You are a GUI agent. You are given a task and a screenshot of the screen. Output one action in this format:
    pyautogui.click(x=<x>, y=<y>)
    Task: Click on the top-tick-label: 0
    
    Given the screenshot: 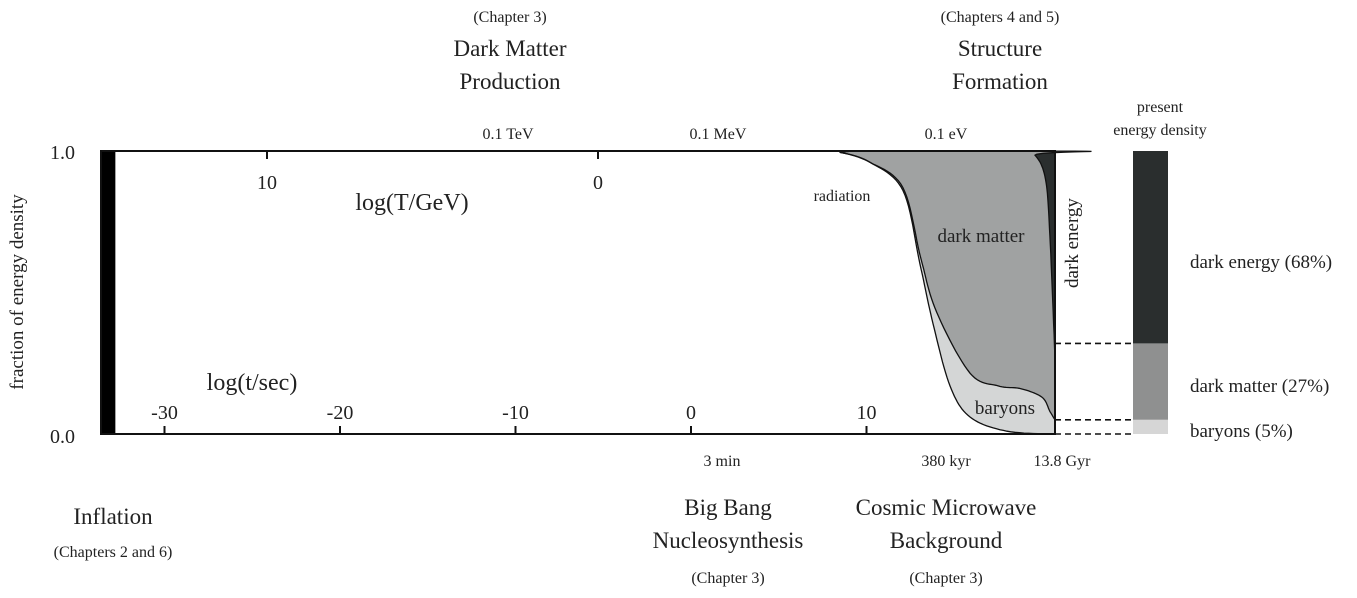 What is the action you would take?
    pyautogui.click(x=598, y=183)
    